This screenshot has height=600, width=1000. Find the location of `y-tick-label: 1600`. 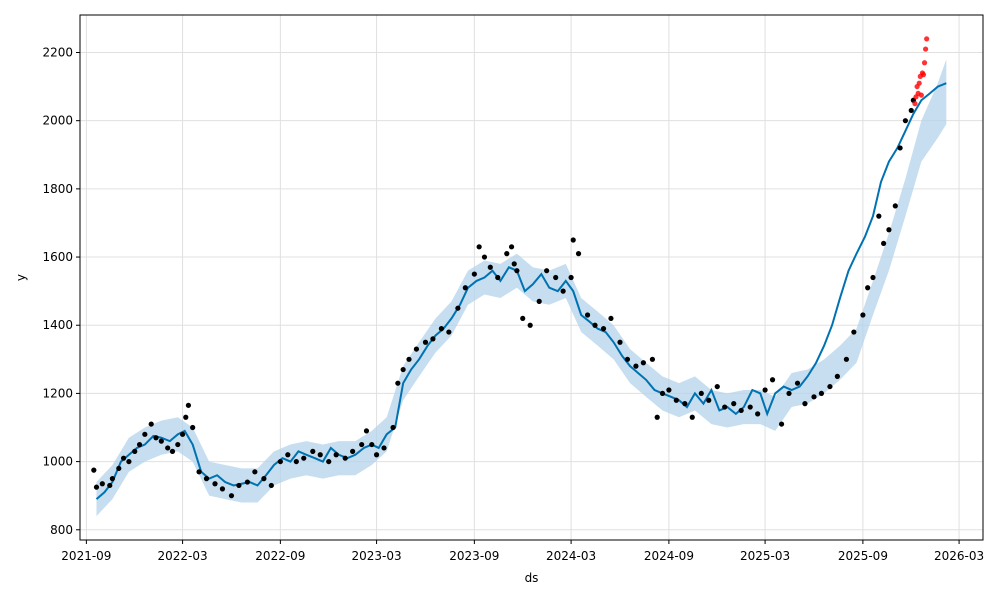

y-tick-label: 1600 is located at coordinates (57, 257).